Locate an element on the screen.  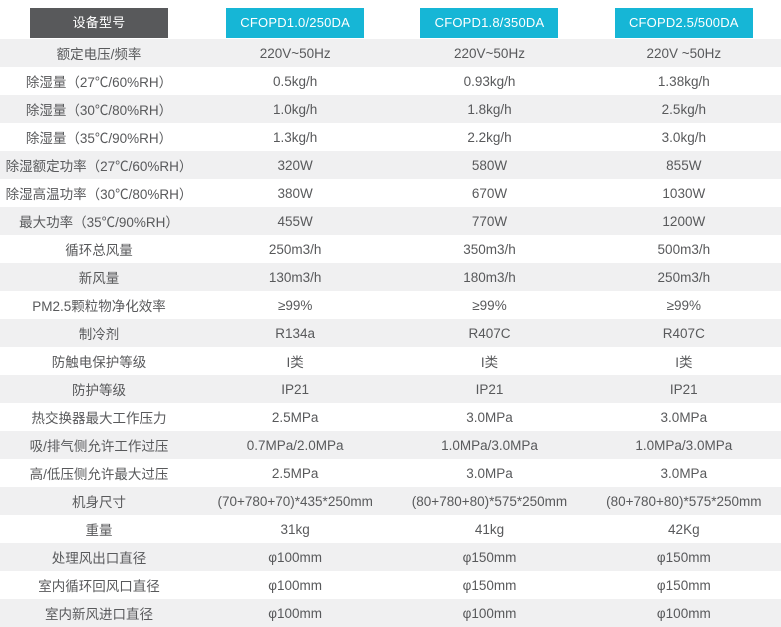
model-badge-cfopd1-8: CFOPD1.8/350DA is located at coordinates (489, 23).